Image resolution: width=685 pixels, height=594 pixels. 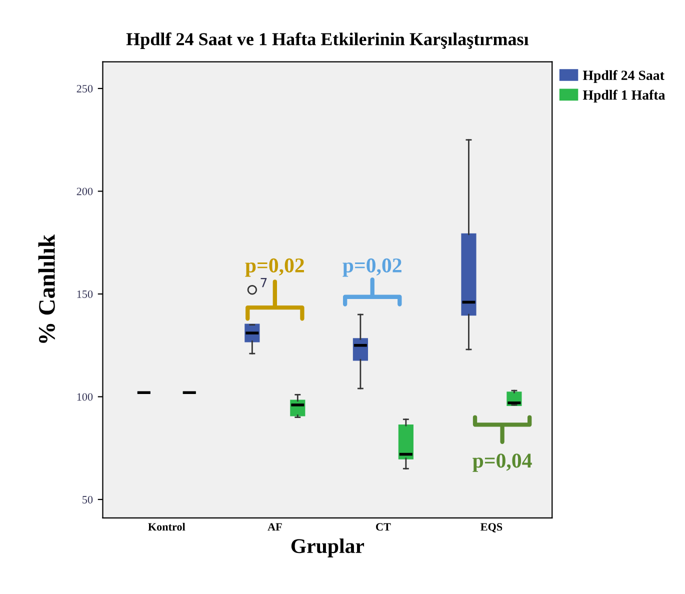 What do you see at coordinates (46, 288) in the screenshot?
I see `y-axis-title: % Canlılık` at bounding box center [46, 288].